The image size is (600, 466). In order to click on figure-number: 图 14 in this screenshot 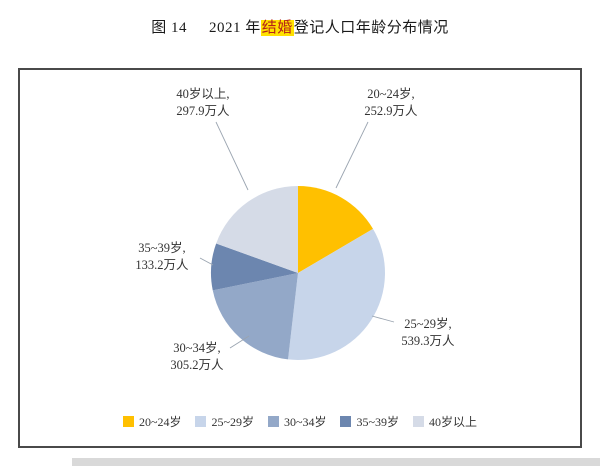, I will do `click(169, 28)`.